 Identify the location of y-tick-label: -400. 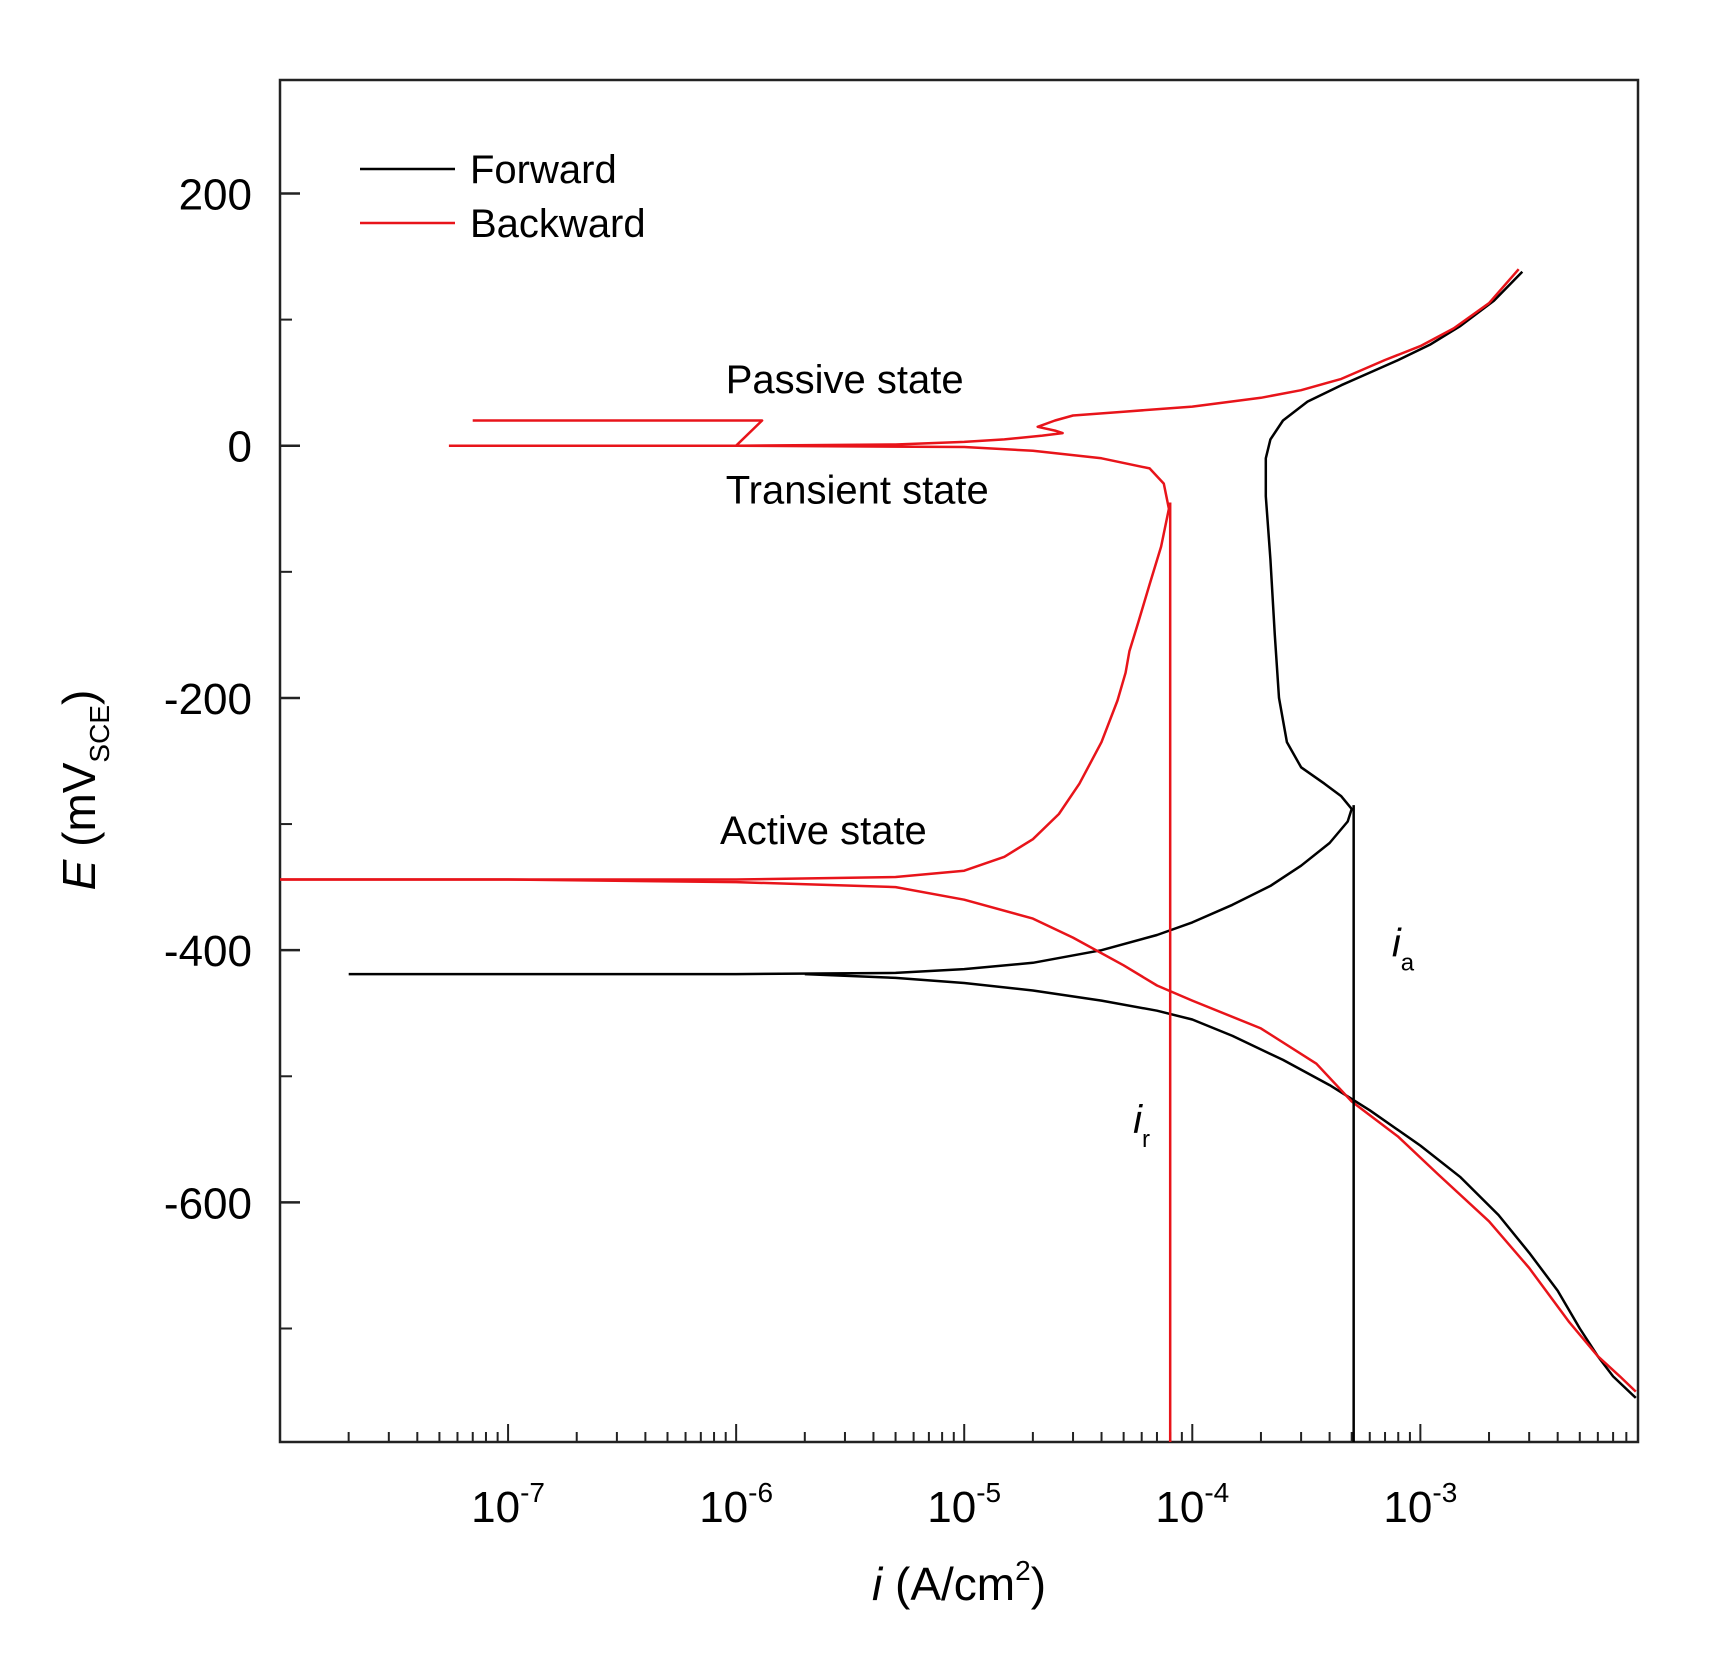
(208, 951).